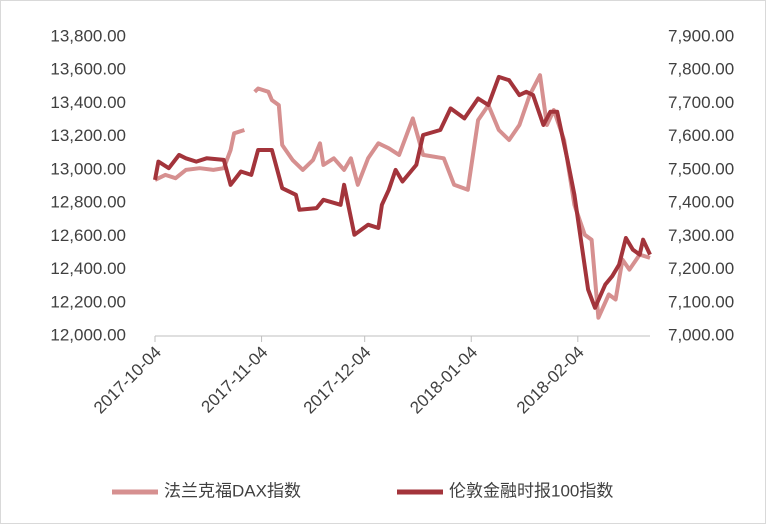  What do you see at coordinates (701, 301) in the screenshot?
I see `y2-tick-label: 7,100.00` at bounding box center [701, 301].